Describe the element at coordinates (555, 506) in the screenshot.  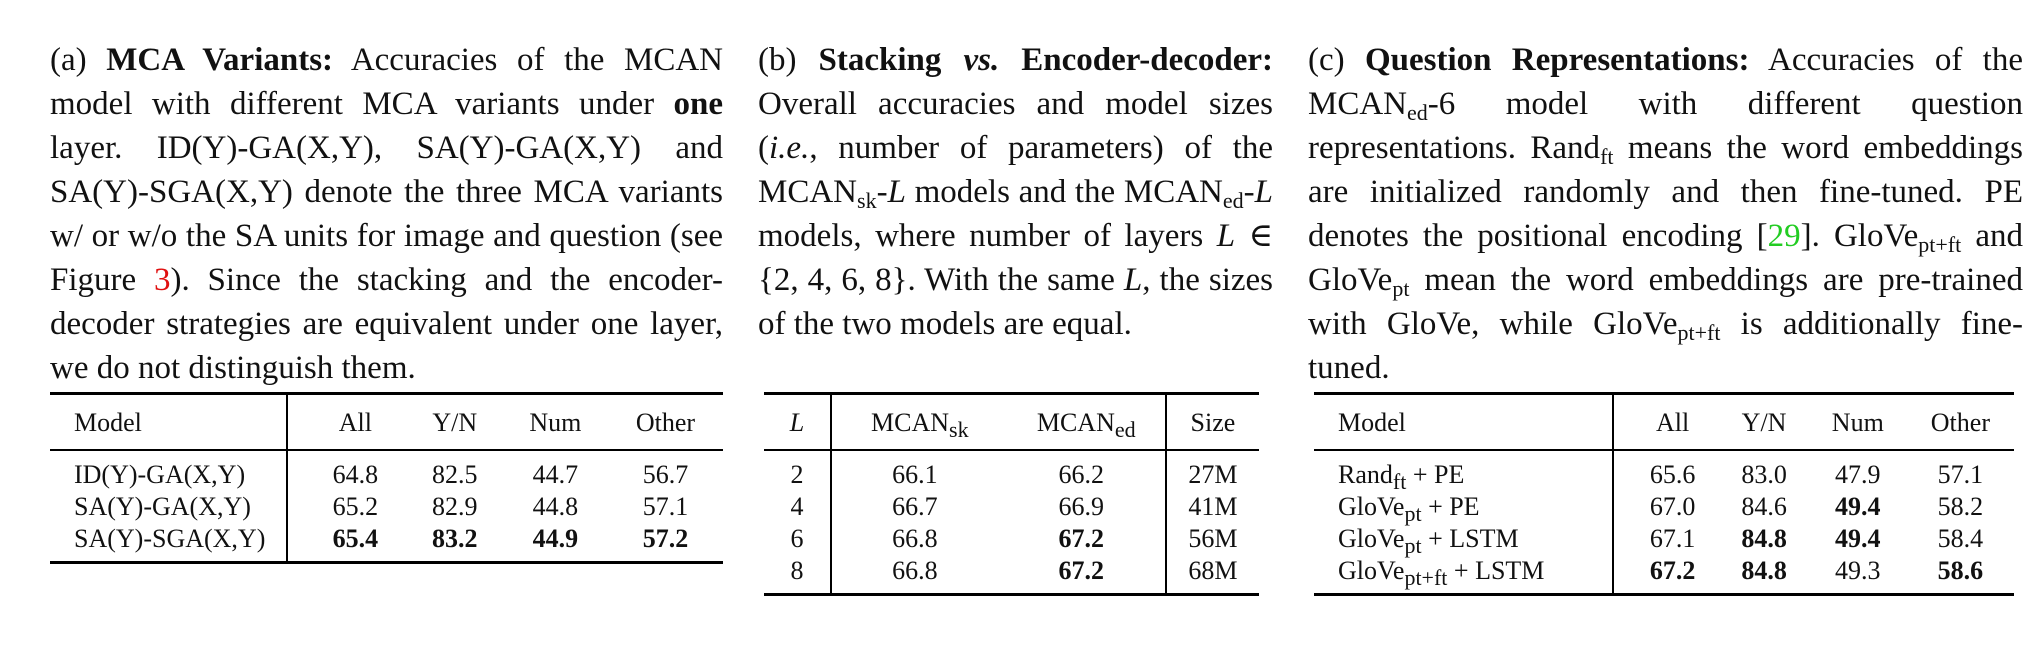
I see `cell: 44.8` at that location.